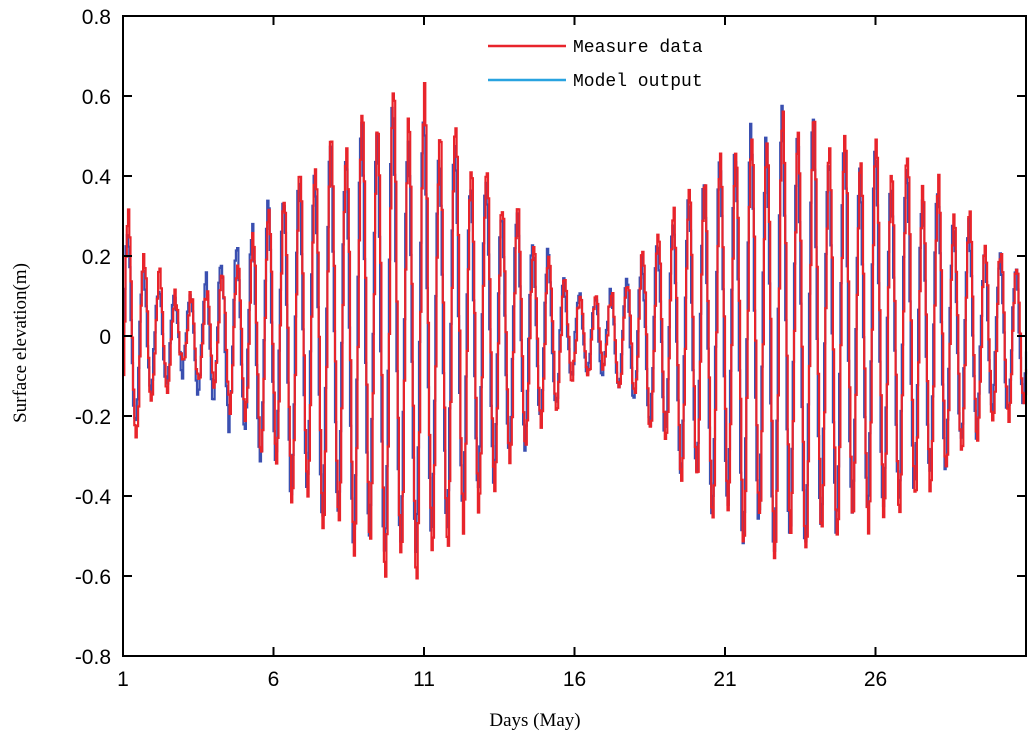 This screenshot has height=735, width=1028. What do you see at coordinates (595, 65) in the screenshot?
I see `legend: Measure data Model output` at bounding box center [595, 65].